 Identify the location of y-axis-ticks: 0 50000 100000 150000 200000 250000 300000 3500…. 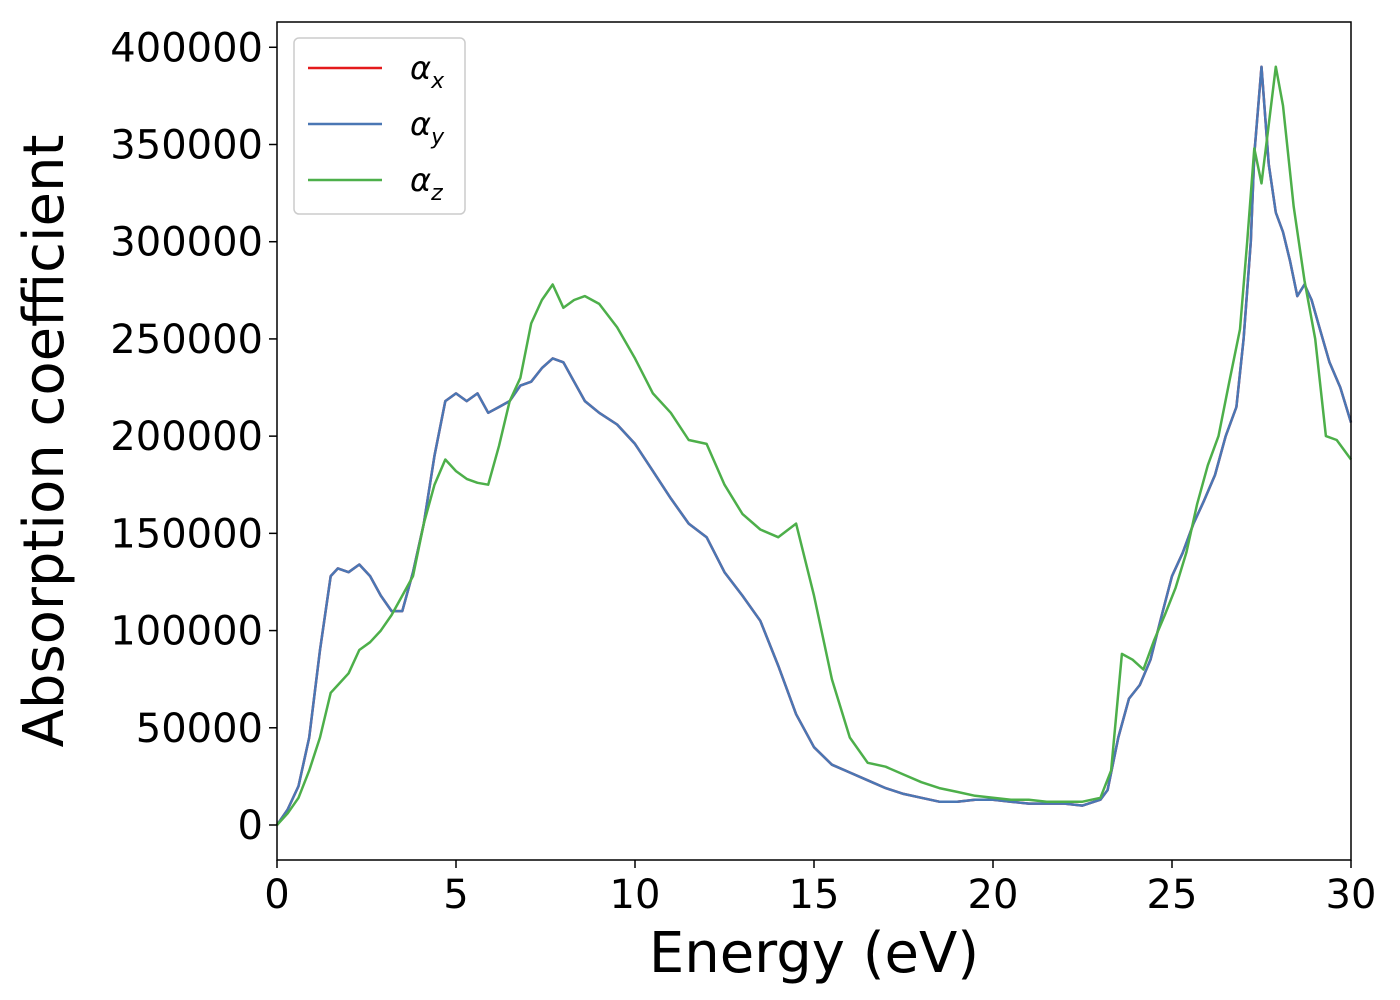
(193, 437).